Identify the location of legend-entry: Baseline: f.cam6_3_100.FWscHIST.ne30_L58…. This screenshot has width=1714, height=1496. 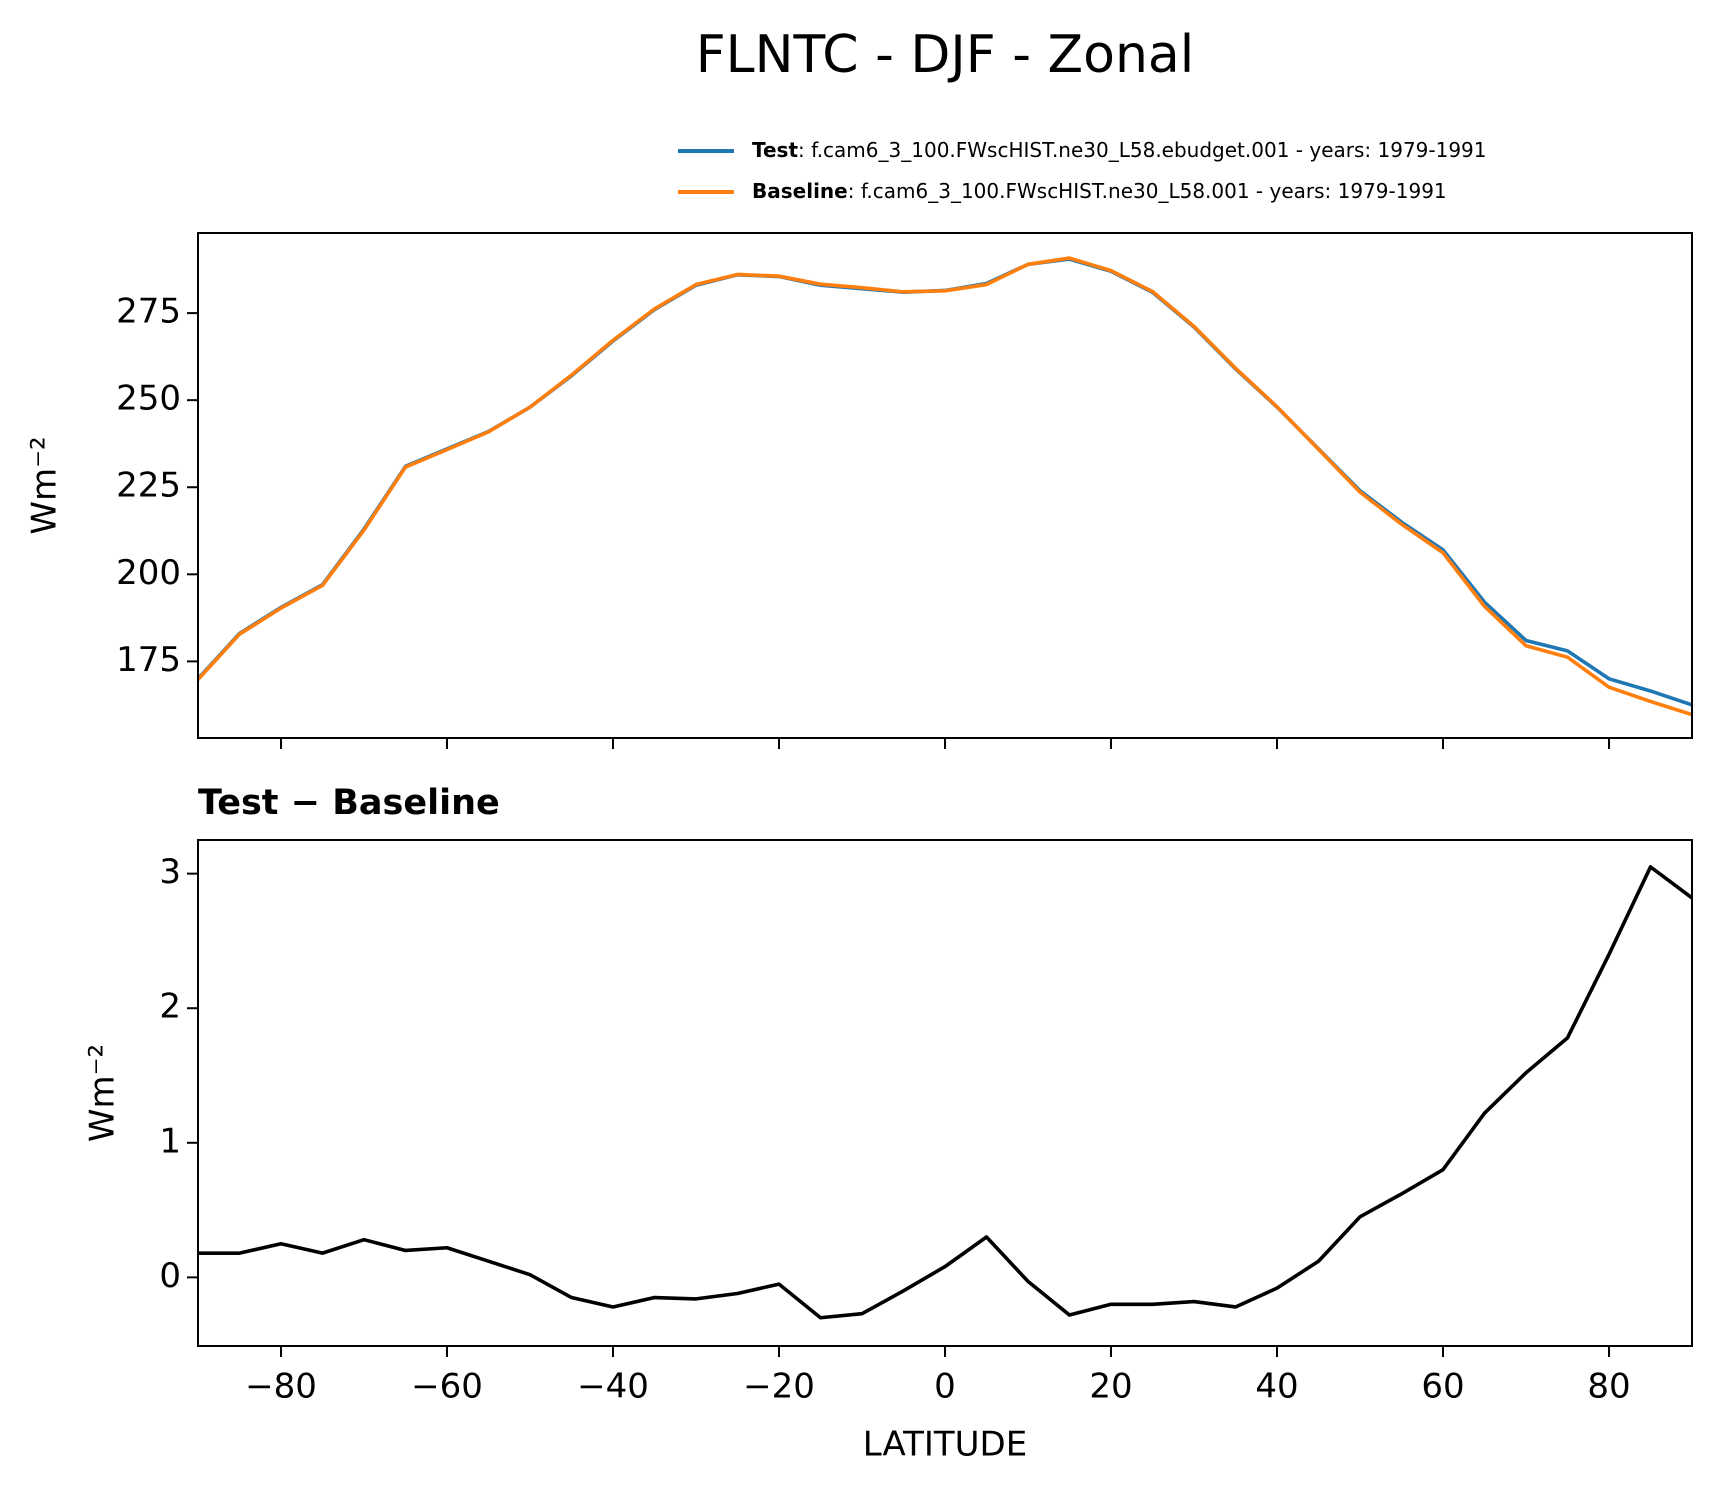
(1099, 191).